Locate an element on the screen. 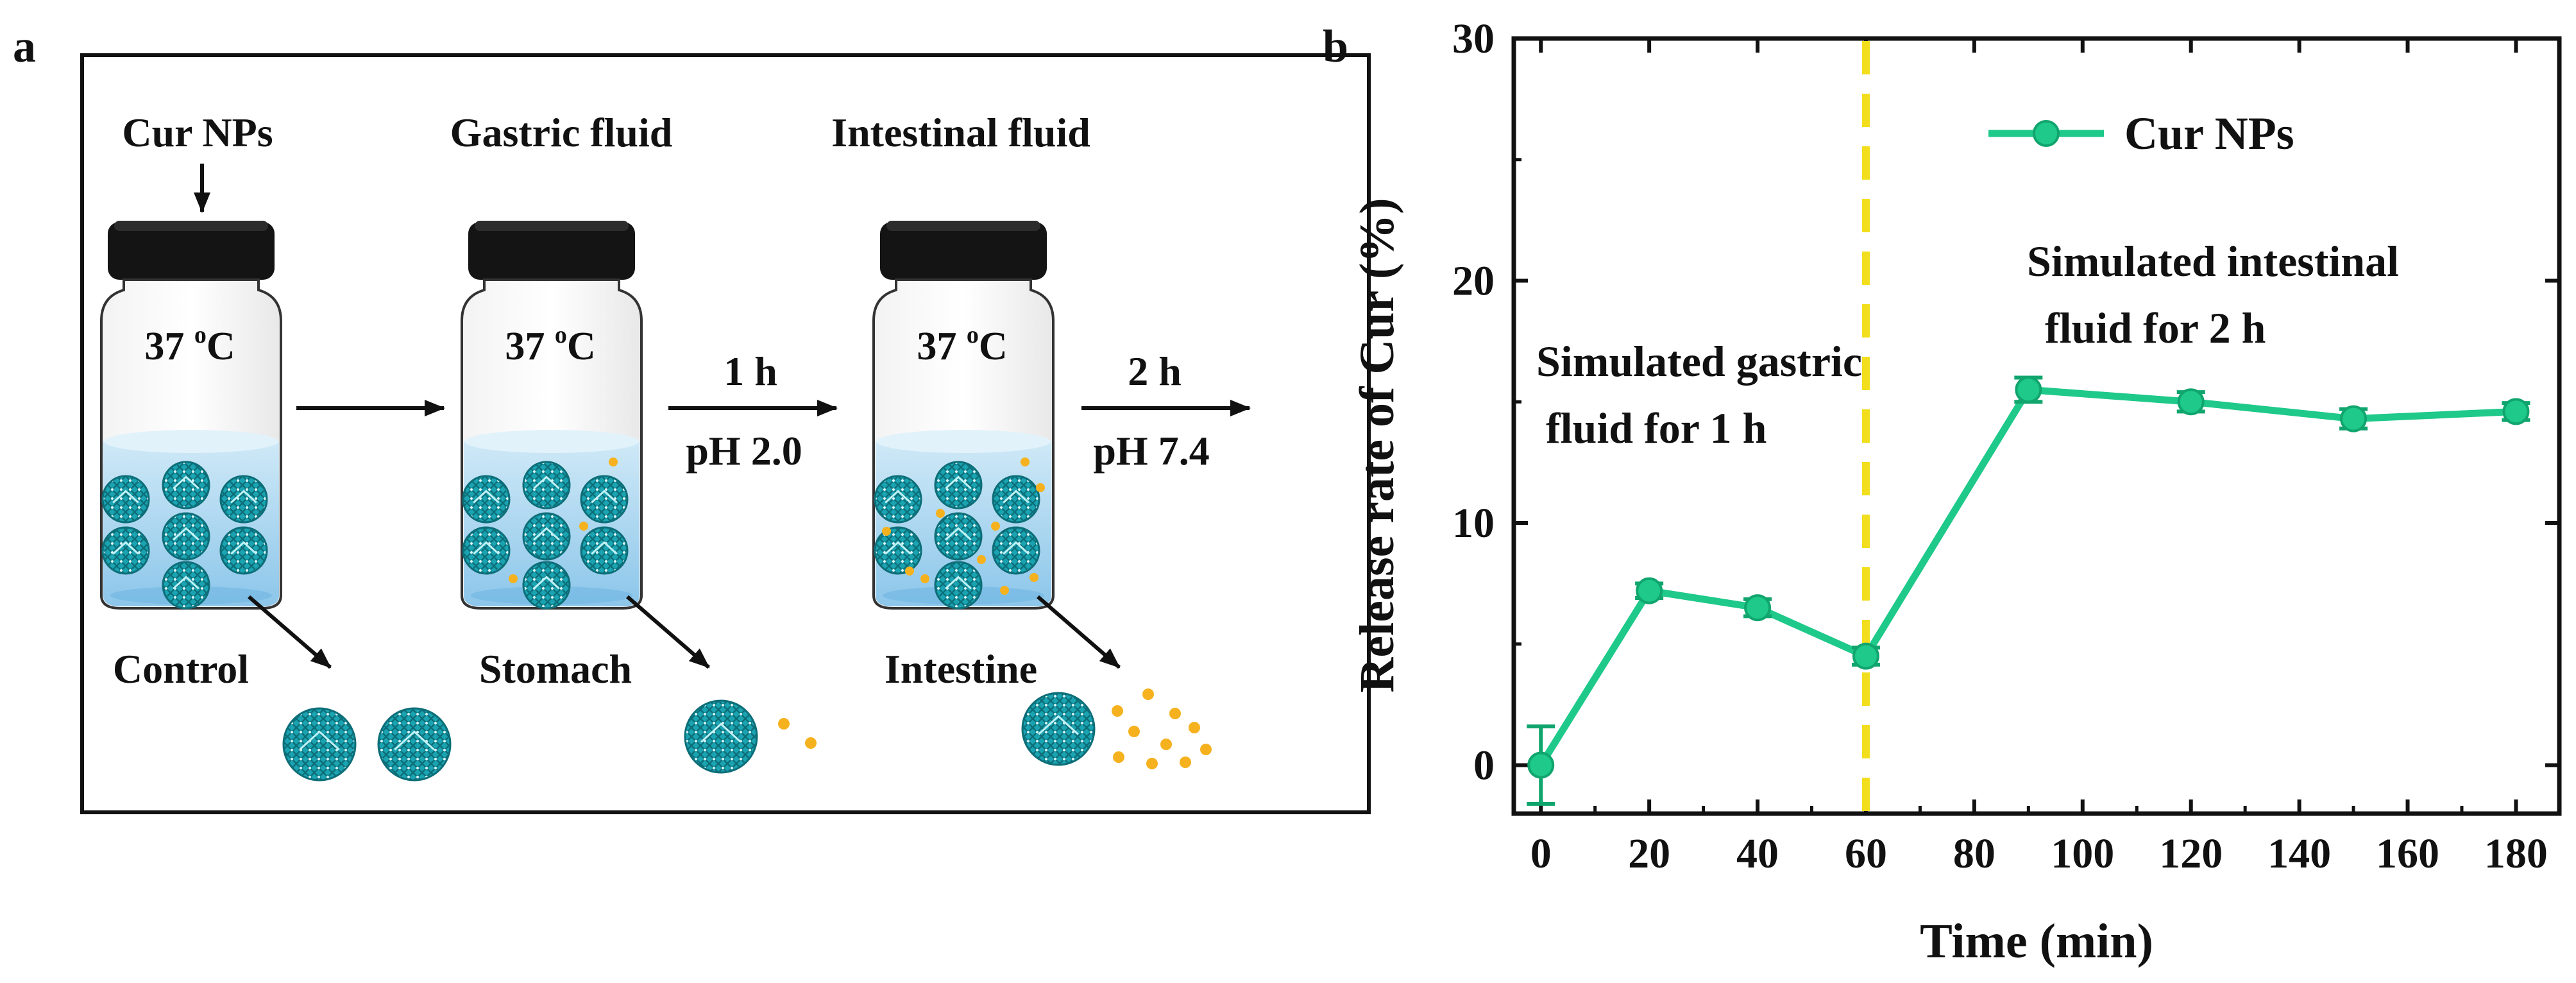 The height and width of the screenshot is (983, 2576). legend: Cur NPs is located at coordinates (2141, 133).